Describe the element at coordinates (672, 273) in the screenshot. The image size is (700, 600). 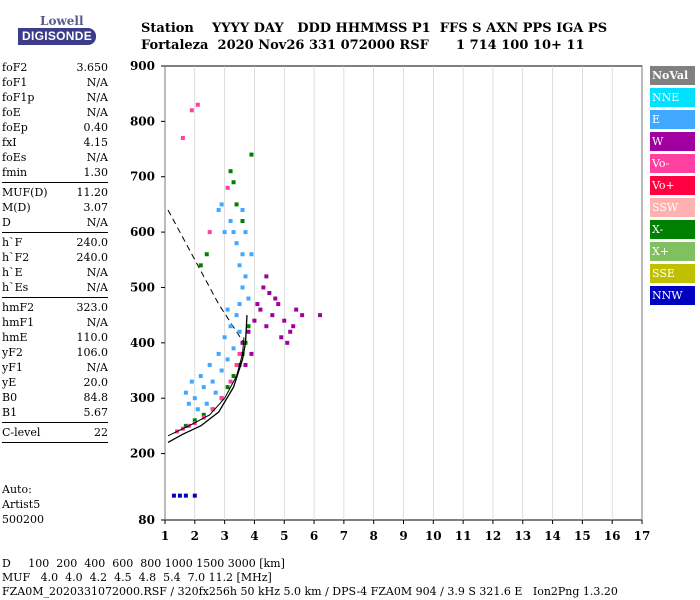
I see `legend-item-sse: SSE` at that location.